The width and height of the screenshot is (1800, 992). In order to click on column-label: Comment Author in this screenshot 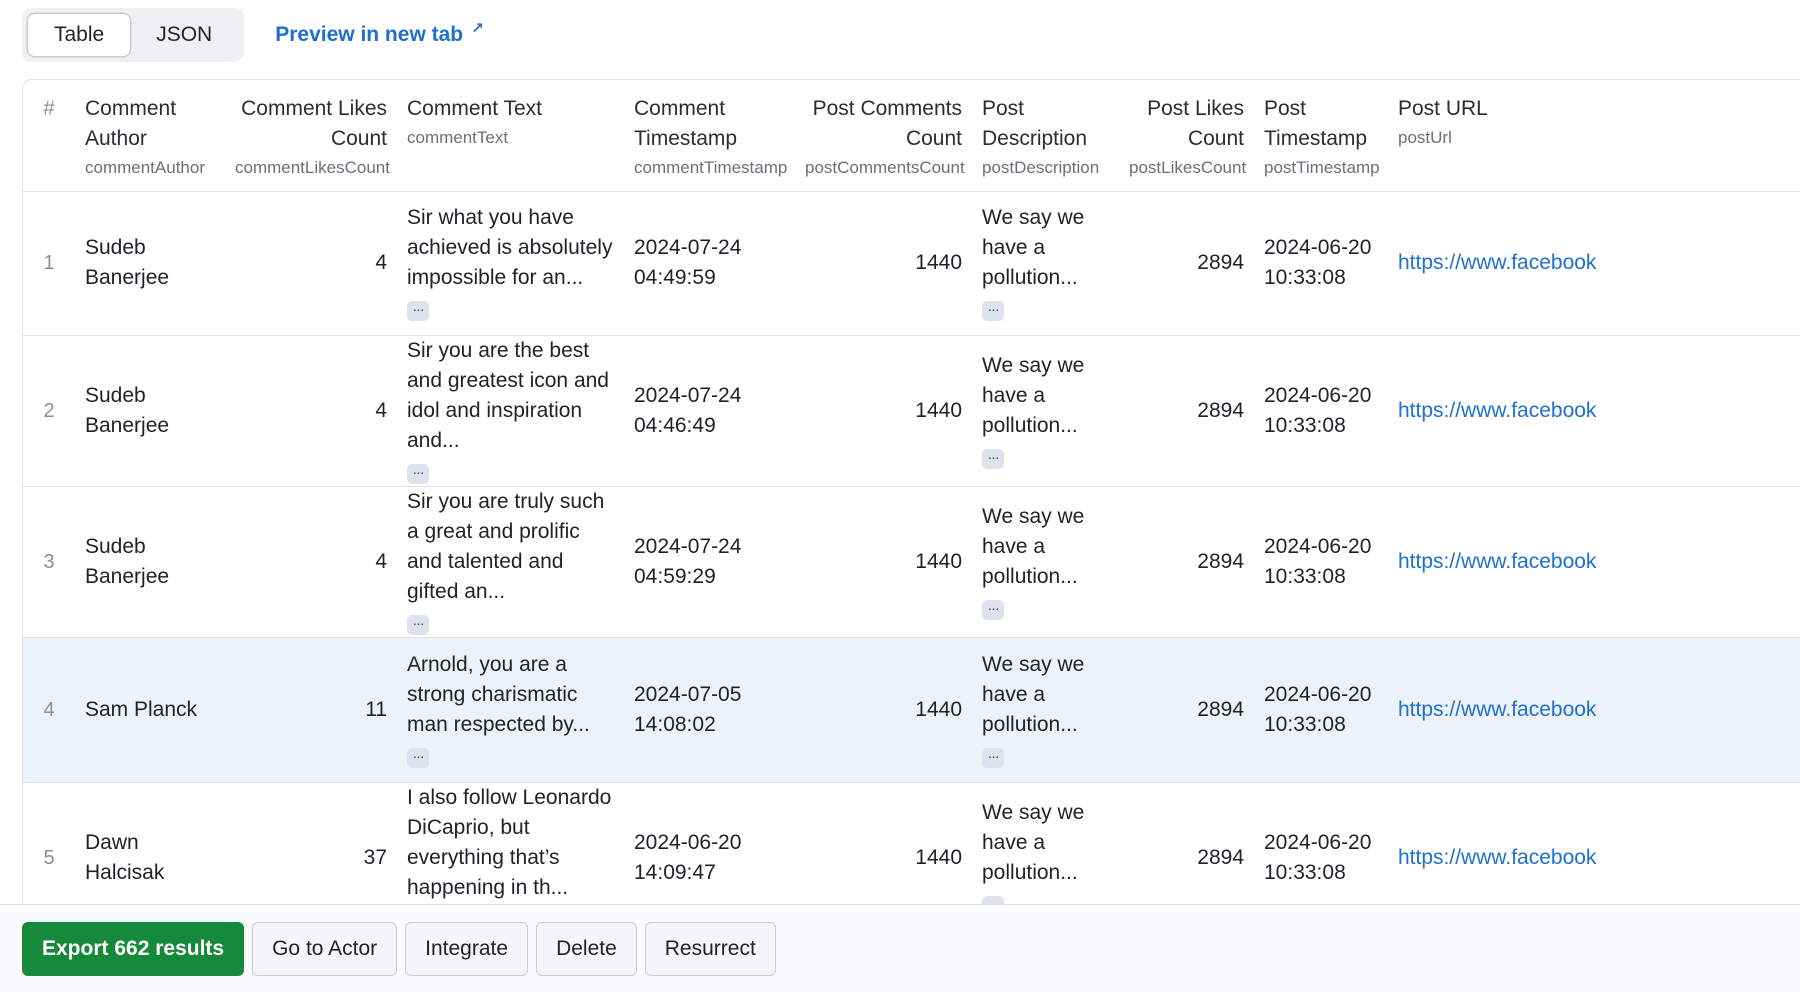, I will do `click(131, 123)`.